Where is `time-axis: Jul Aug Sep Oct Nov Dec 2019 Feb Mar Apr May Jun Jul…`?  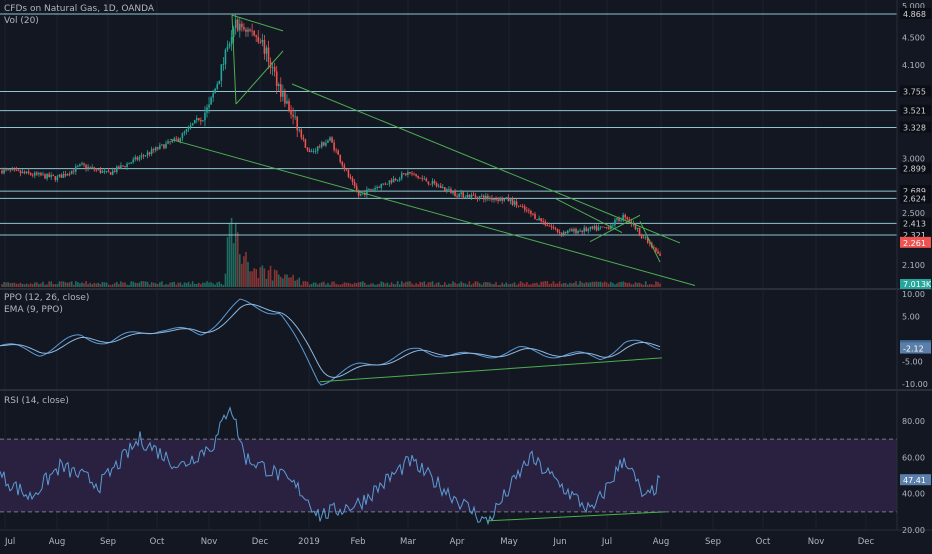 time-axis: Jul Aug Sep Oct Nov Dec 2019 Feb Mar Apr May Jun Jul… is located at coordinates (439, 542).